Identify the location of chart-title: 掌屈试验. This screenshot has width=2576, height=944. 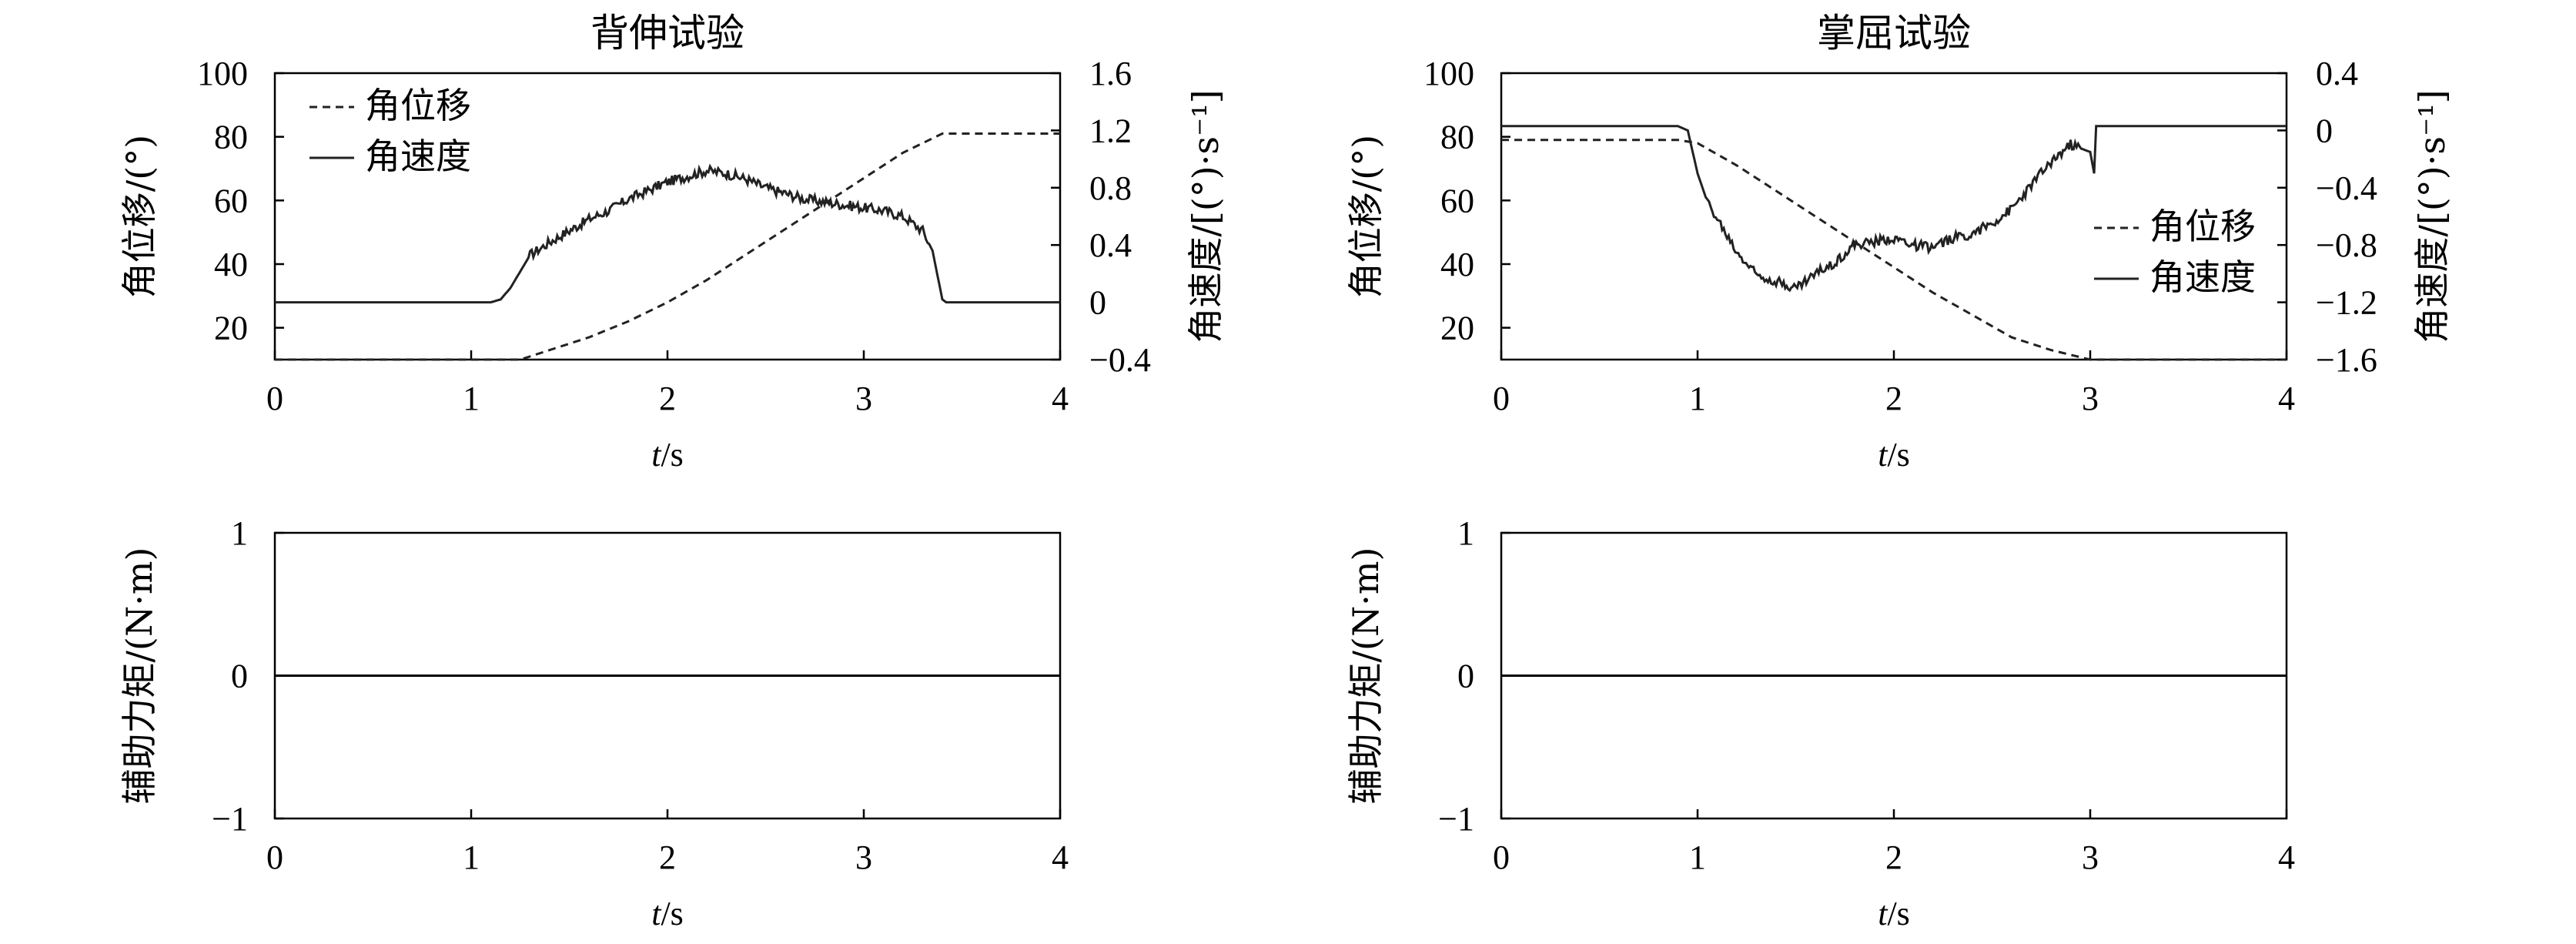
(1894, 33).